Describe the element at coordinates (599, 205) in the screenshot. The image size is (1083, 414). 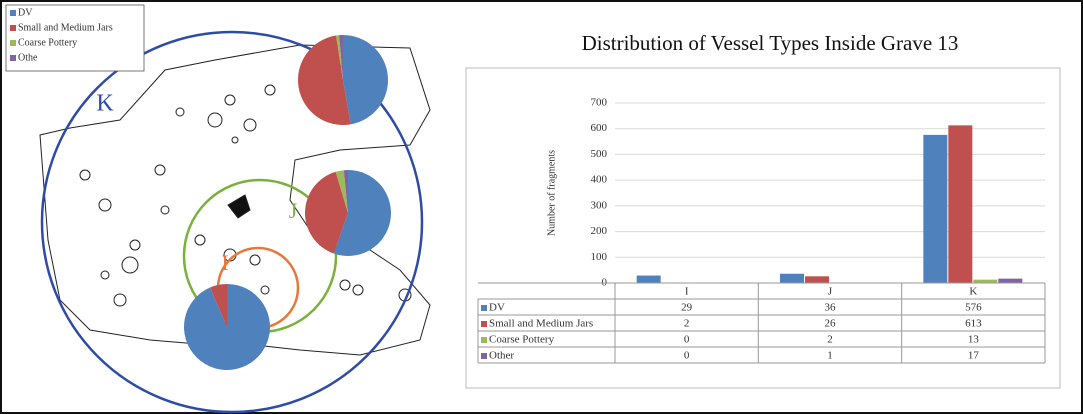
I see `y-tick-label: 300` at that location.